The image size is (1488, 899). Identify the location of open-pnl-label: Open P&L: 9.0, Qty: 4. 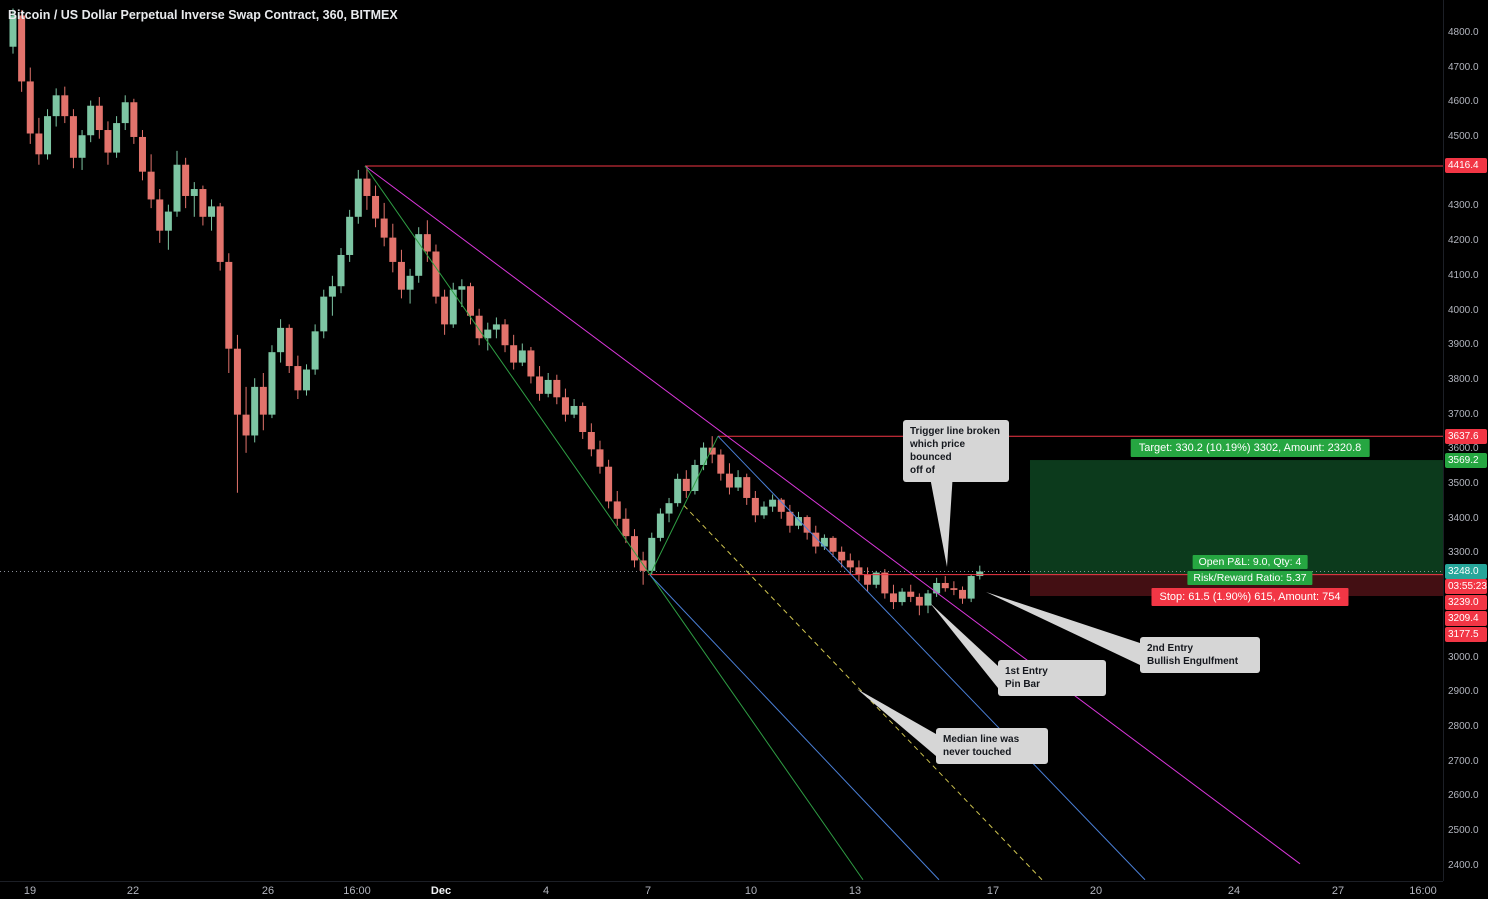
(1250, 562).